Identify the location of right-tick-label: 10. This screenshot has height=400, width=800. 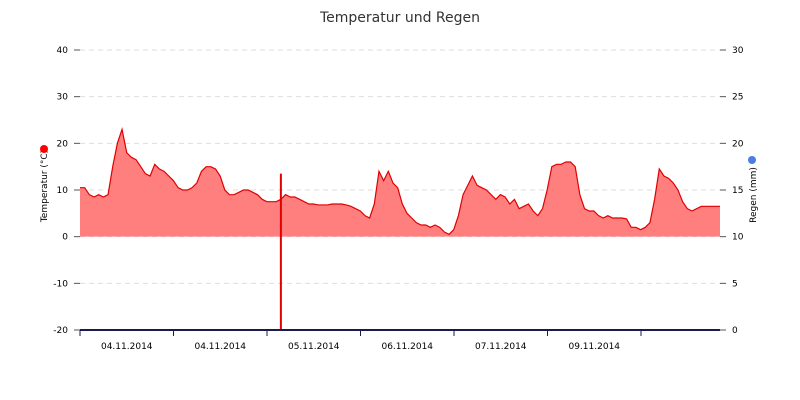
(738, 238).